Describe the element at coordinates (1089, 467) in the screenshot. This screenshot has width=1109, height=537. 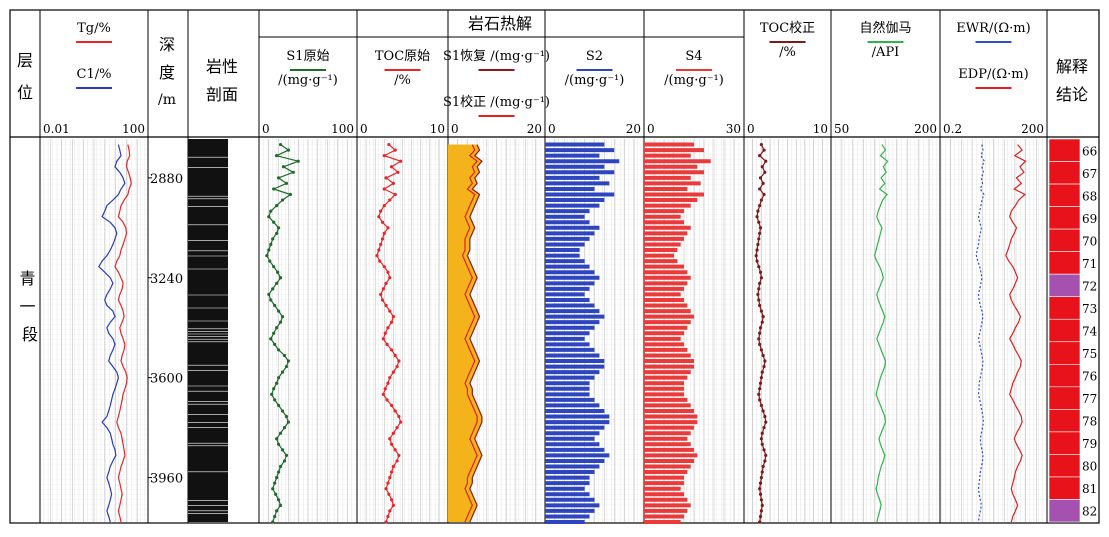
I see `layer-number: 80` at that location.